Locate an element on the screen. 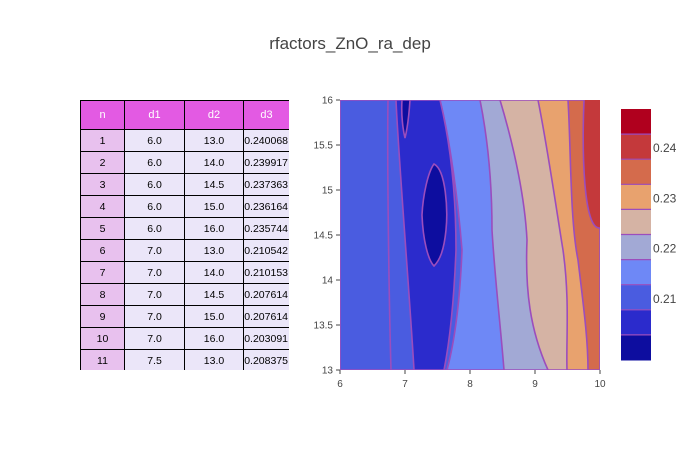  y-tick-label: 16 is located at coordinates (328, 101).